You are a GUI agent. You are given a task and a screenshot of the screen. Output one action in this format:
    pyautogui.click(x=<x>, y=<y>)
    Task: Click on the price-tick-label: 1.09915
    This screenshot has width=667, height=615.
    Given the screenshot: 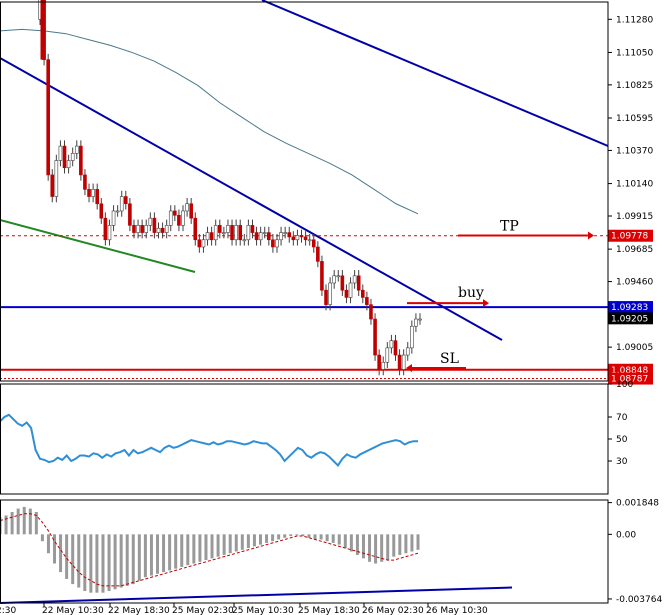 What is the action you would take?
    pyautogui.click(x=634, y=217)
    